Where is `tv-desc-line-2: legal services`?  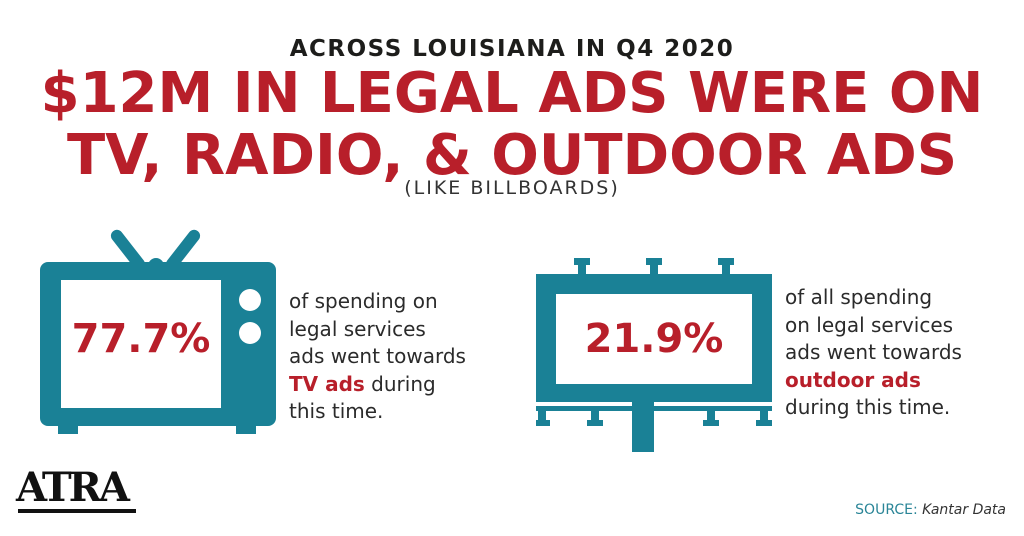
tv-desc-line-2: legal services is located at coordinates (357, 328).